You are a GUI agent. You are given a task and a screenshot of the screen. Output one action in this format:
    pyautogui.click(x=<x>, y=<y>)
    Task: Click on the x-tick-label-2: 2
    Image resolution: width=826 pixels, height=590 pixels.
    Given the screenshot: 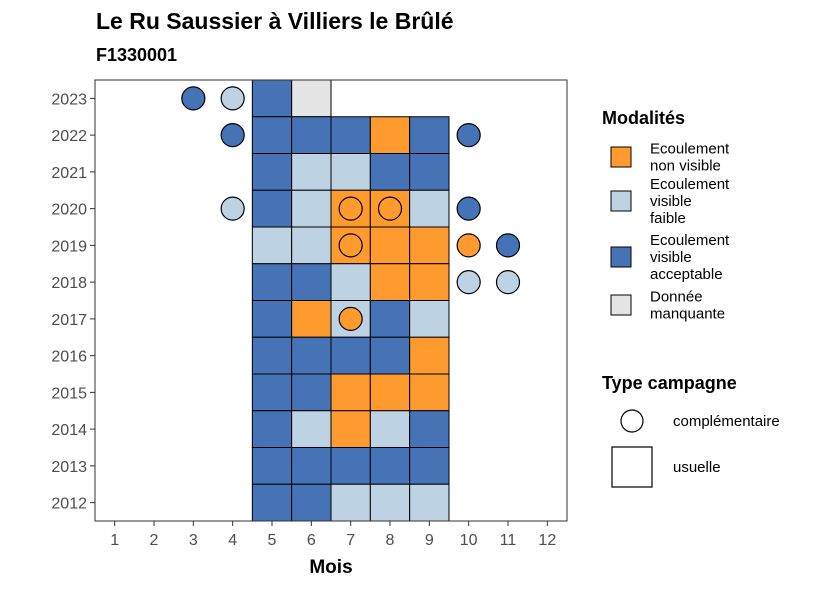 What is the action you would take?
    pyautogui.click(x=154, y=540)
    